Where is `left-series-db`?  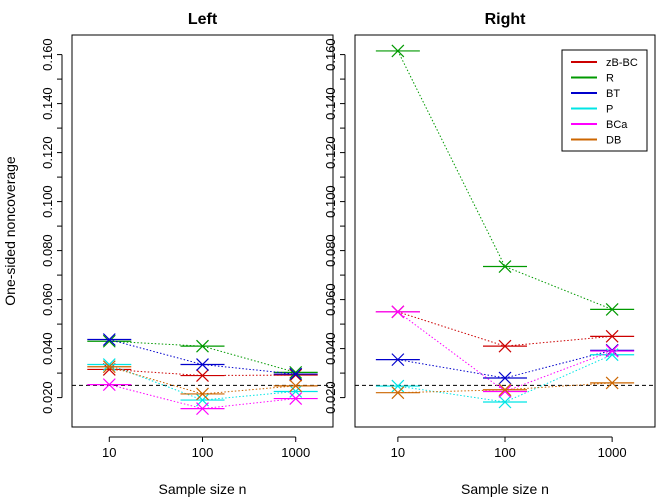
left-series-db is located at coordinates (202, 380).